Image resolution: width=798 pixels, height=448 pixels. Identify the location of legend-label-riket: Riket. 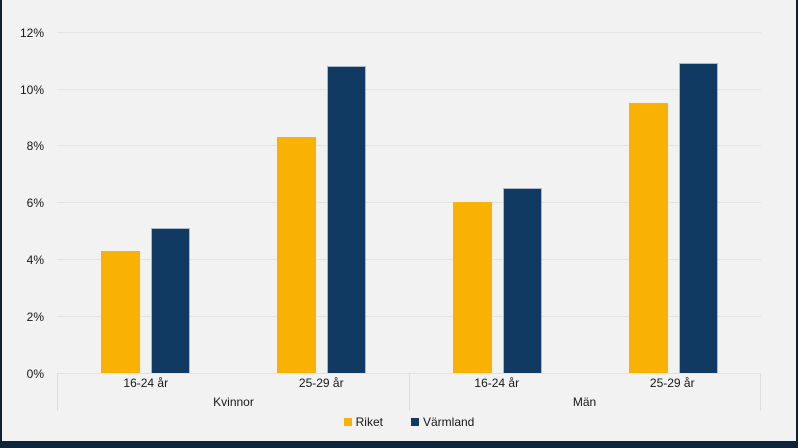
(369, 422).